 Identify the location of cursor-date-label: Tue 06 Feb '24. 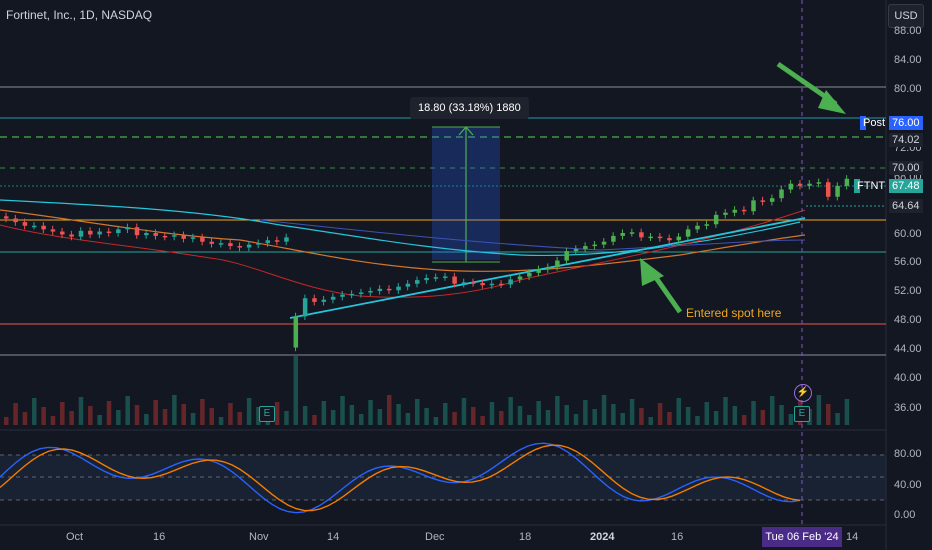
(802, 537).